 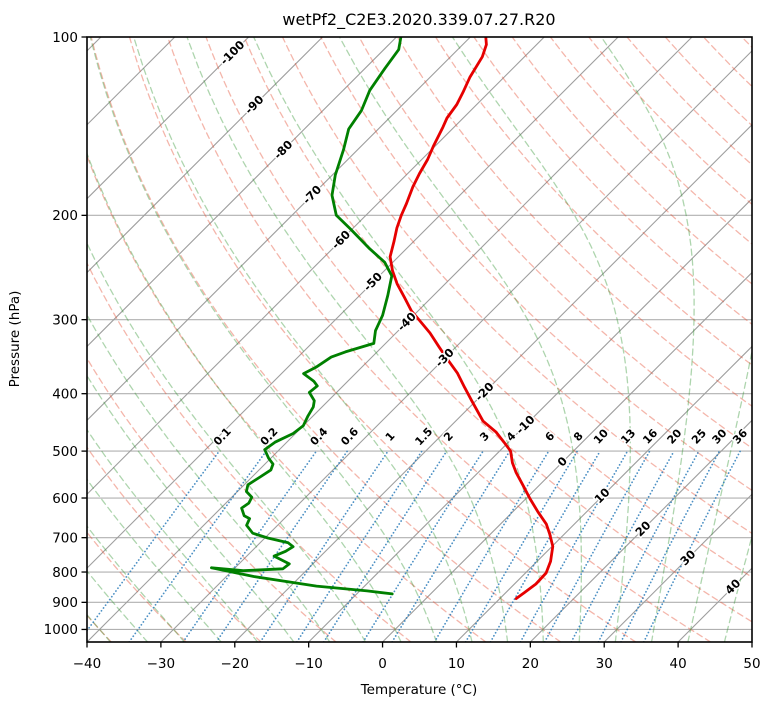 I want to click on x-tick-label: 40, so click(x=678, y=664).